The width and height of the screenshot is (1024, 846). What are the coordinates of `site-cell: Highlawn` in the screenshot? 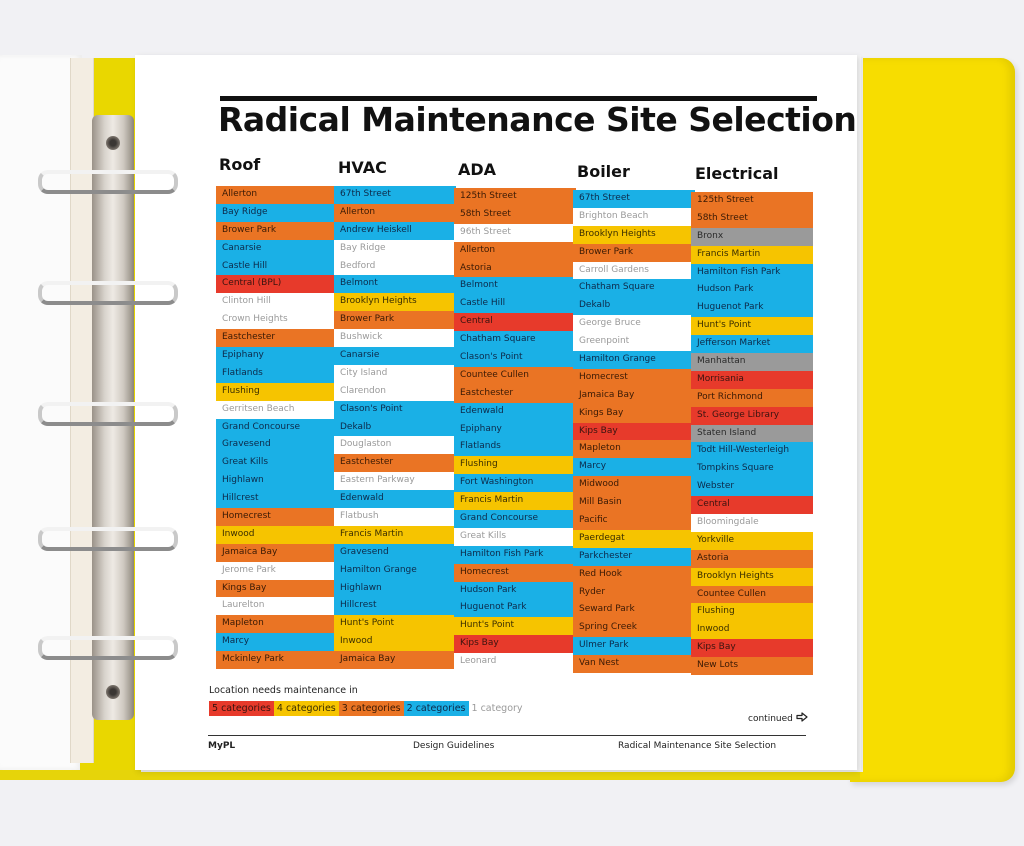 It's located at (395, 588).